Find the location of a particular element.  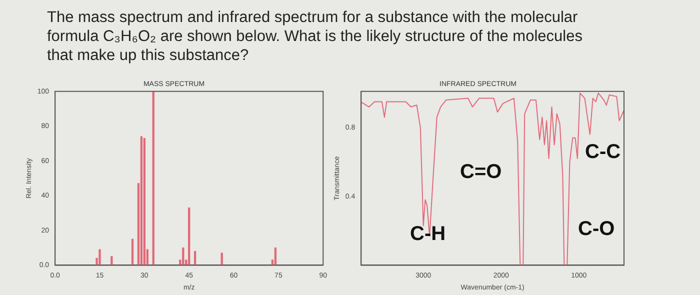

text: The mass spectrum and infrared spectrum for a substance with the molecular formula C₃H₆O₂ are shown below. What is the likely structure of the molecules that make up this substance? is located at coordinates (315, 36).